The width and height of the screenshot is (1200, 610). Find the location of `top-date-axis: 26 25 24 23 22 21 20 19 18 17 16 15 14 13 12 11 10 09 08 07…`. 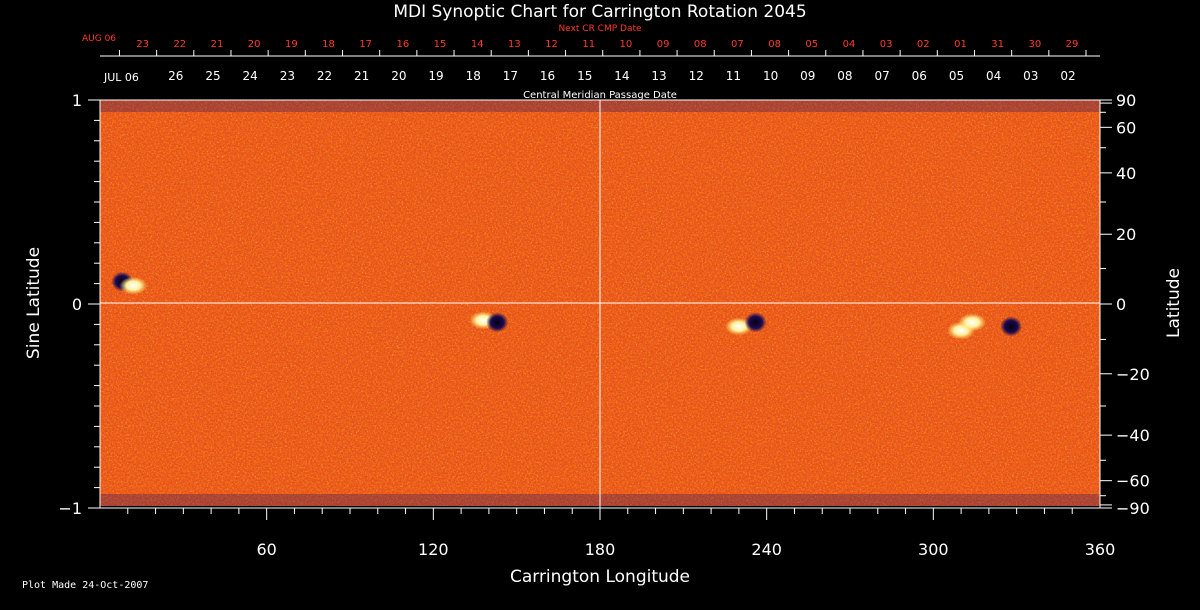

top-date-axis: 26 25 24 23 22 21 20 19 18 17 16 15 14 13 12 11 10 09 08 07… is located at coordinates (600, 61).